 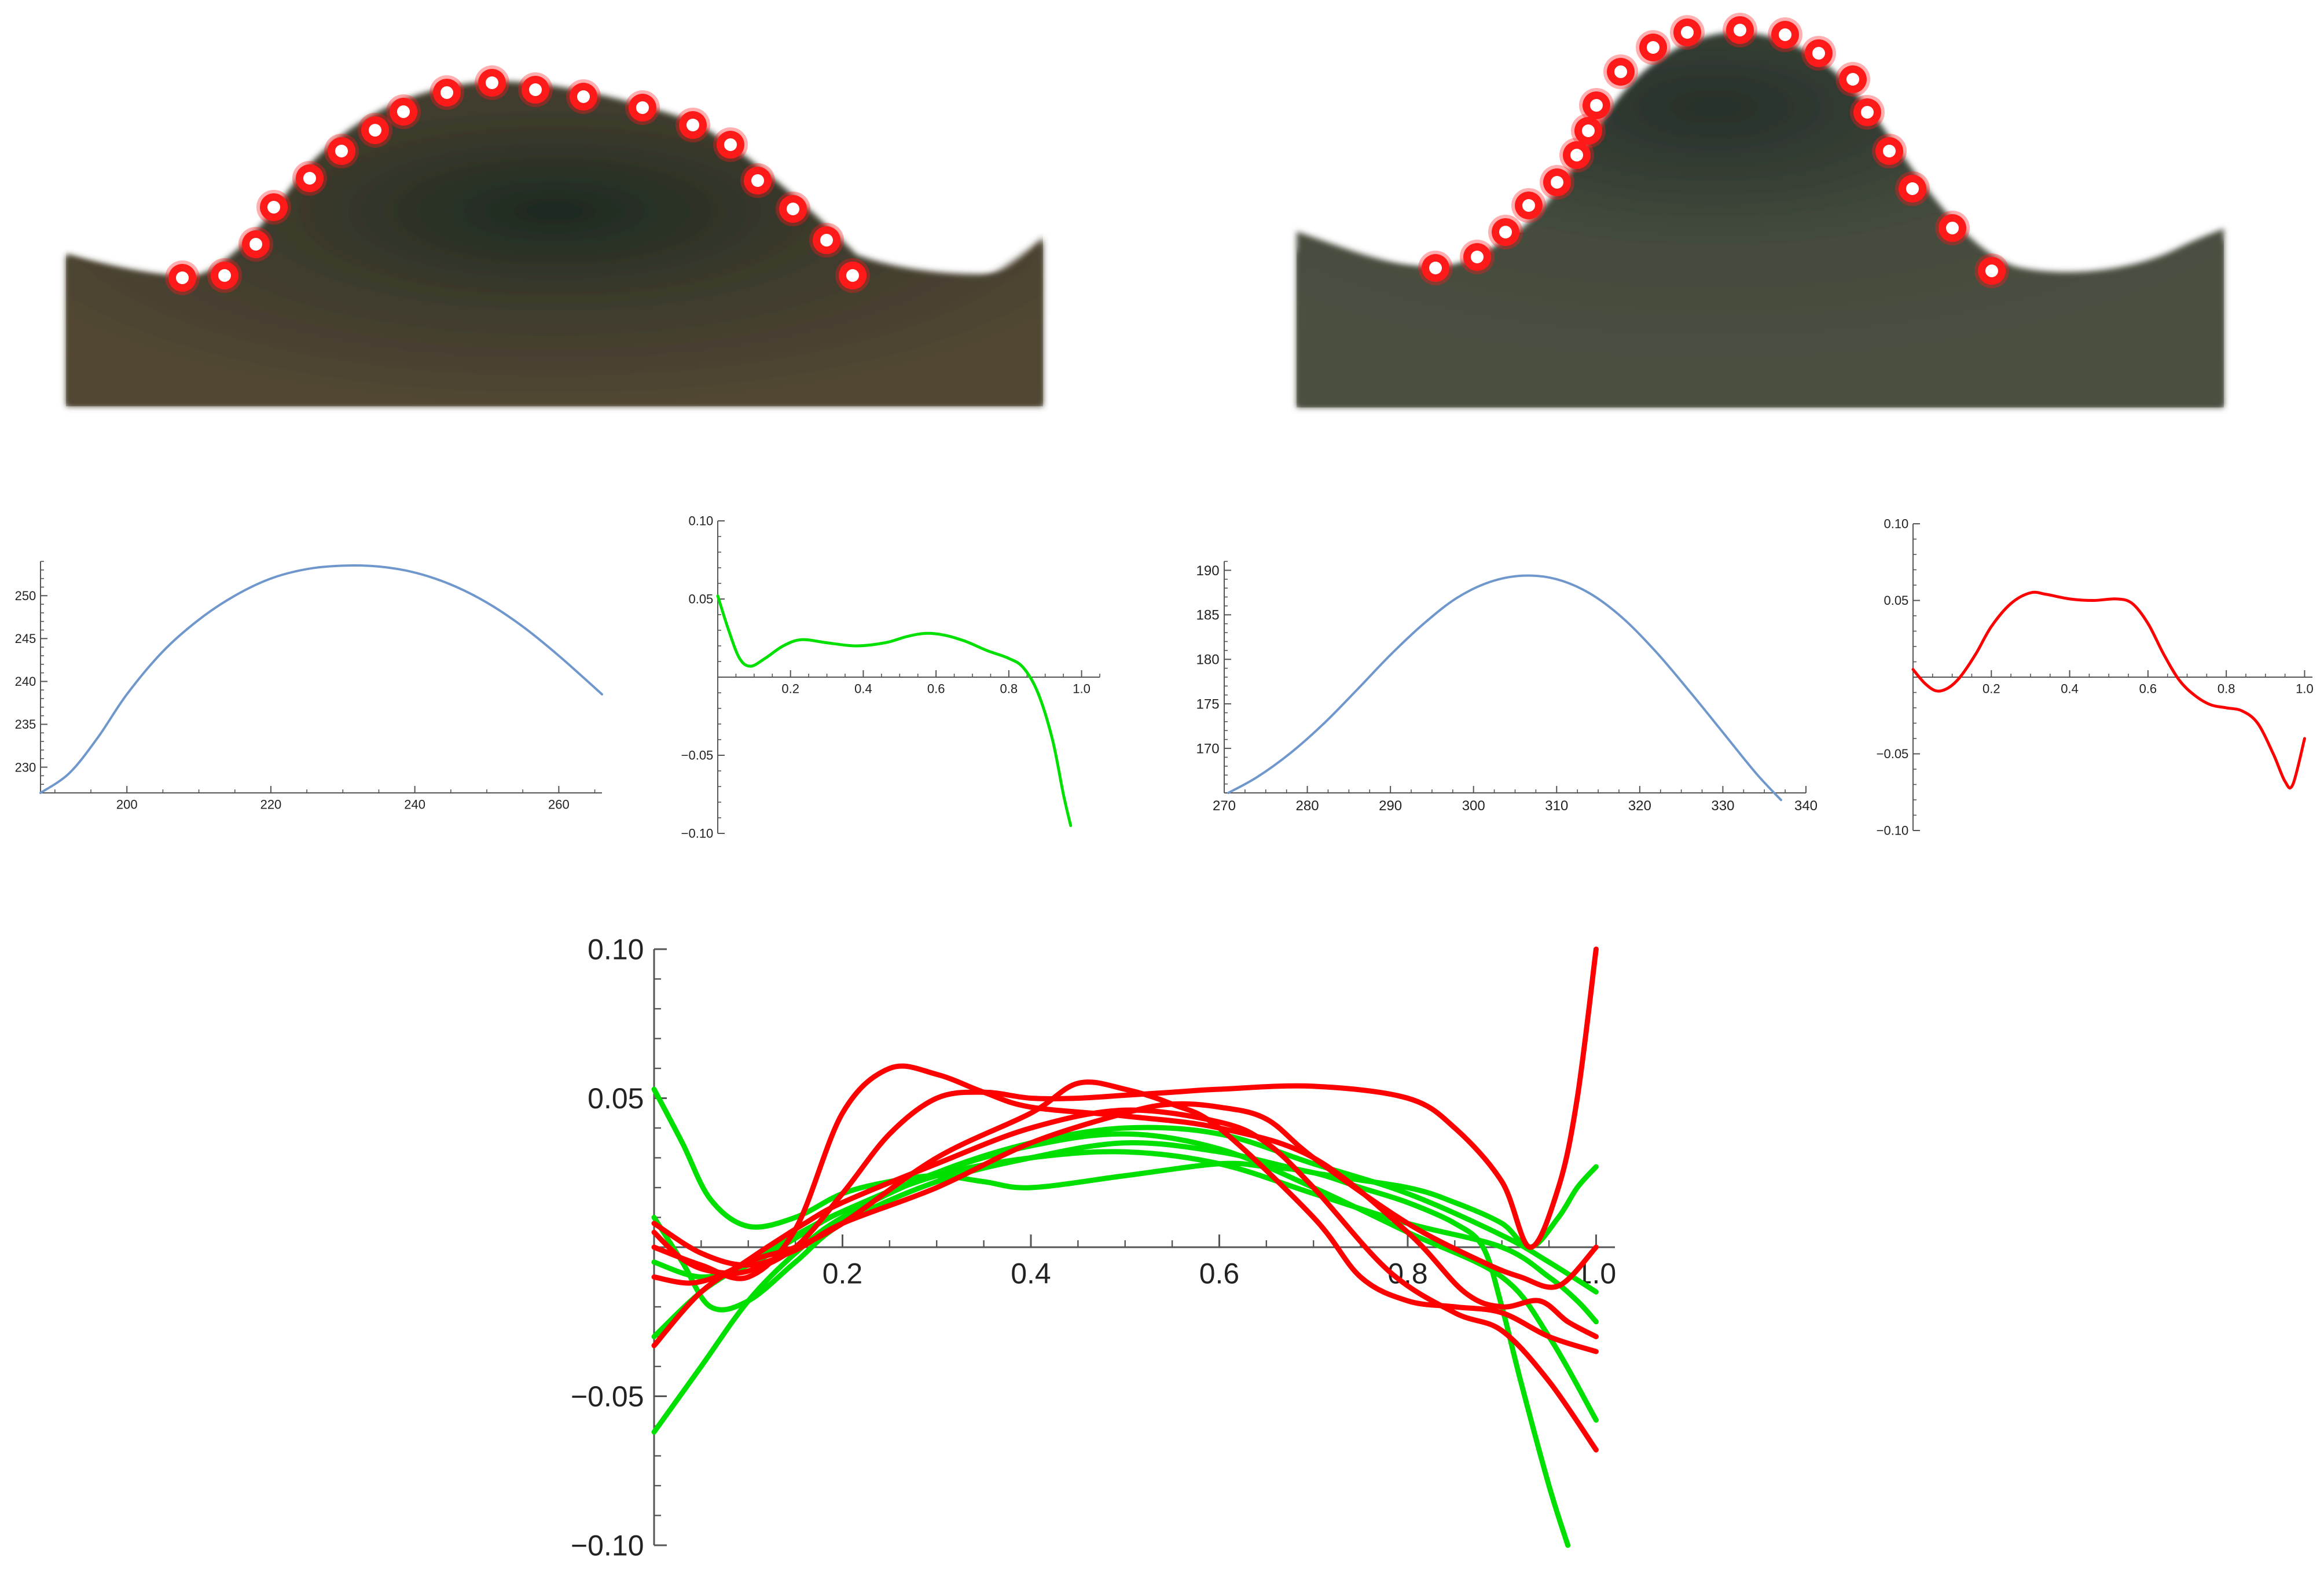 What do you see at coordinates (127, 805) in the screenshot?
I see `x-tick-label: 200` at bounding box center [127, 805].